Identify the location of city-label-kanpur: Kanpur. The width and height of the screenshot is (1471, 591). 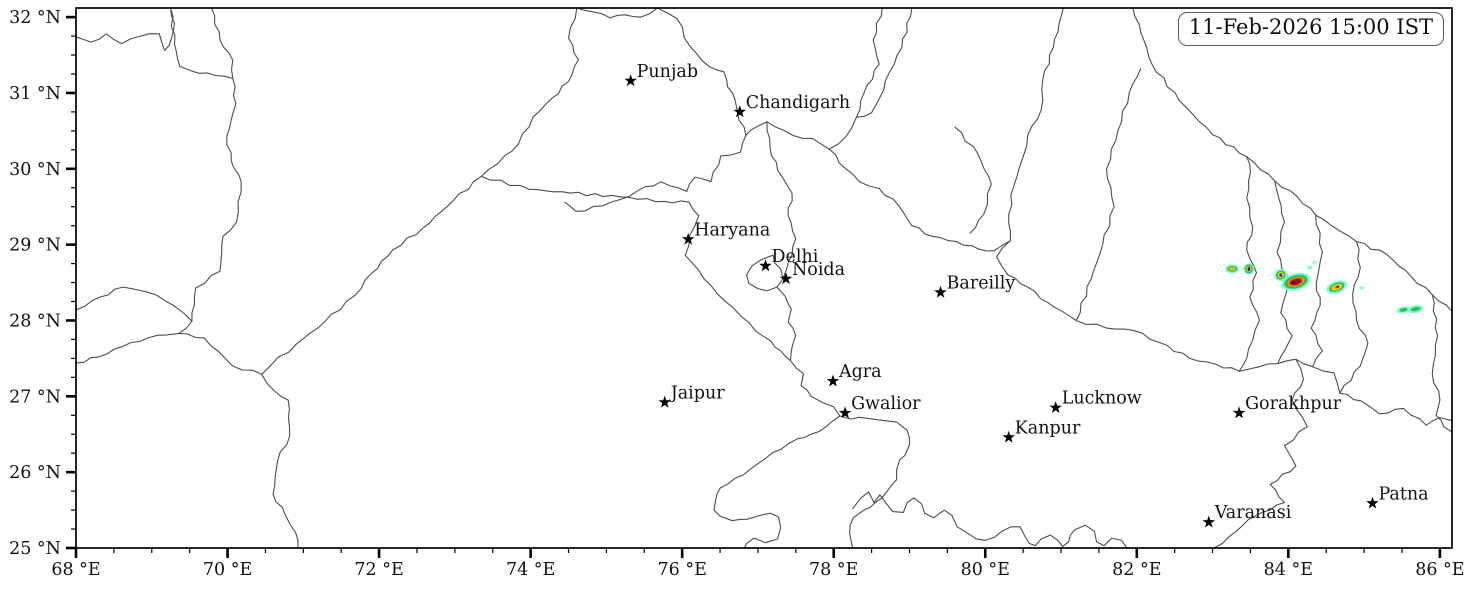
(1048, 428).